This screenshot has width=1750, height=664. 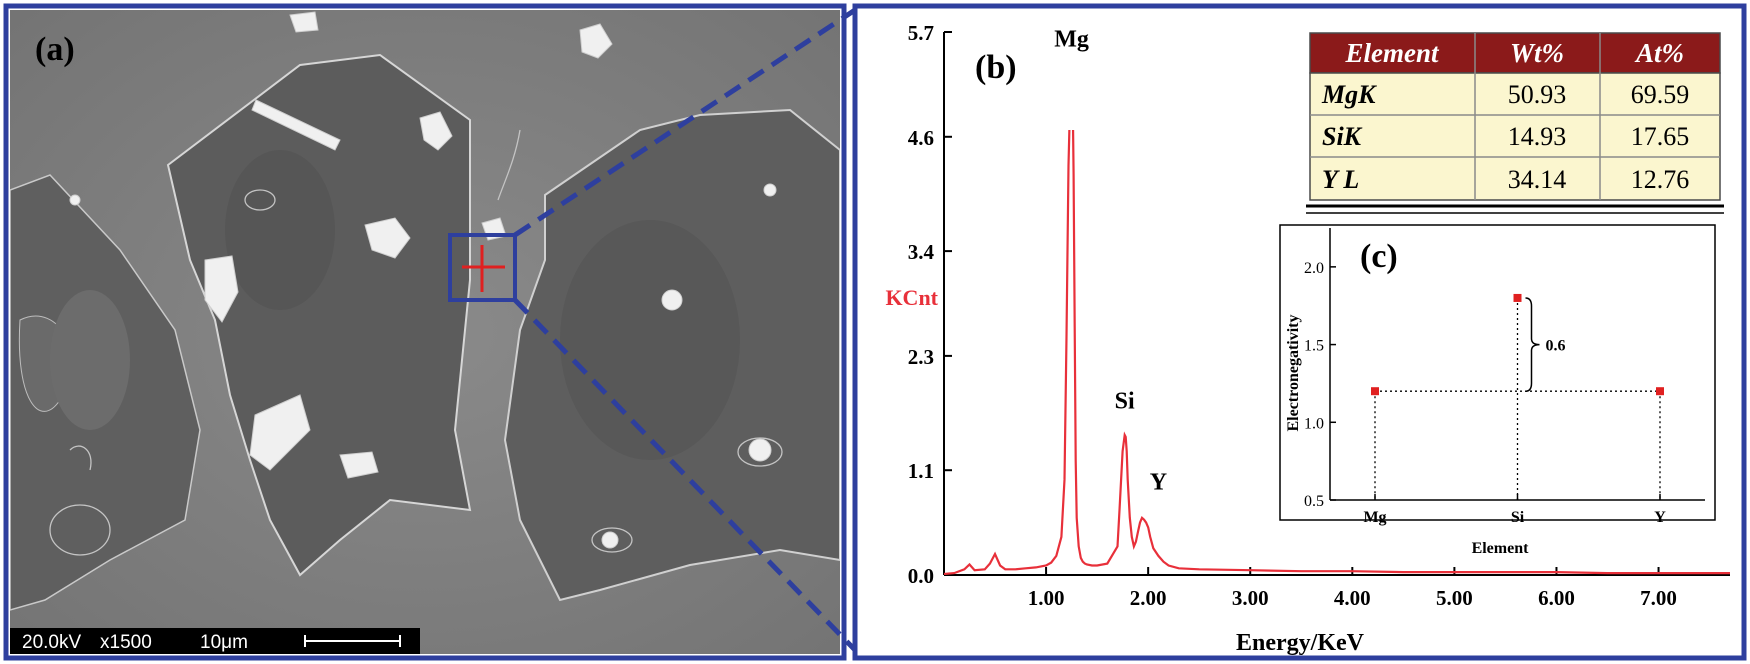 I want to click on spectrum-y-ticks: 0.0 1.1 2.3 3.4 4.6 5.7, so click(x=930, y=304).